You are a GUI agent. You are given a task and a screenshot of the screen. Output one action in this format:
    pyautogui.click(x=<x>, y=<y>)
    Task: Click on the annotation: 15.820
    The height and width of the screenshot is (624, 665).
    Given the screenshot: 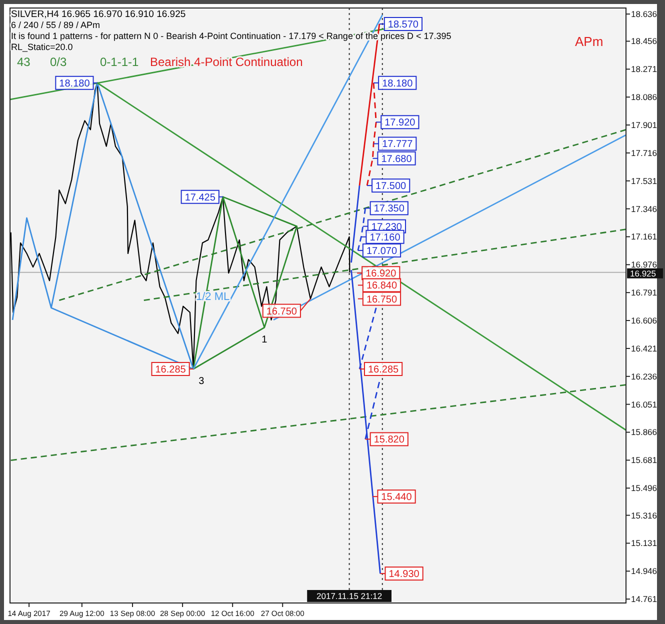 What is the action you would take?
    pyautogui.click(x=389, y=440)
    